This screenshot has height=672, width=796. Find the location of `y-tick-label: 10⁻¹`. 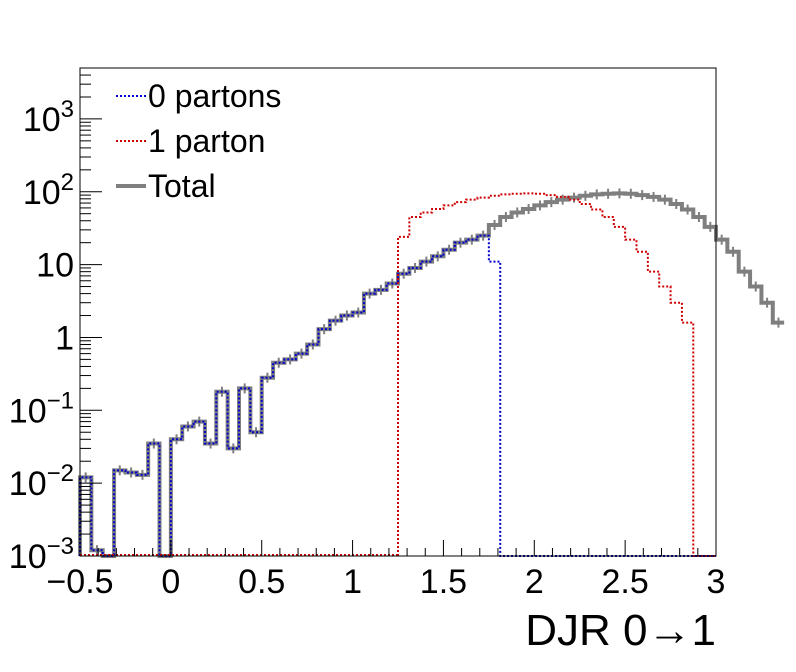

y-tick-label: 10⁻¹ is located at coordinates (41, 408).